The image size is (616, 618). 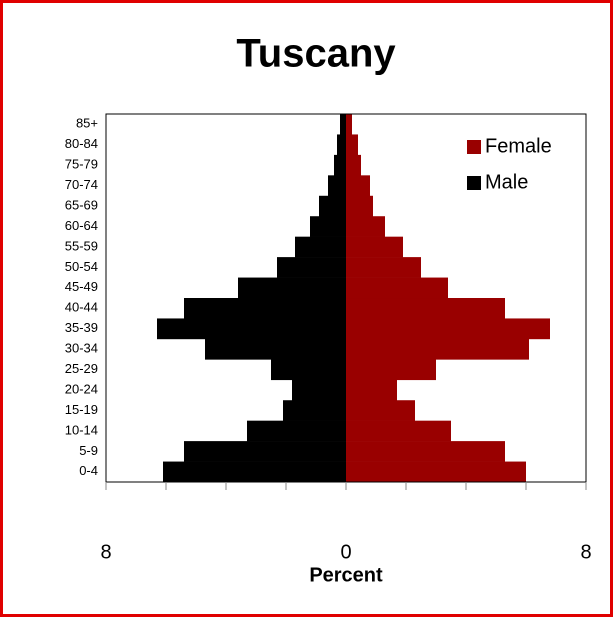 I want to click on y-tick-label: 5-9, so click(x=88, y=450).